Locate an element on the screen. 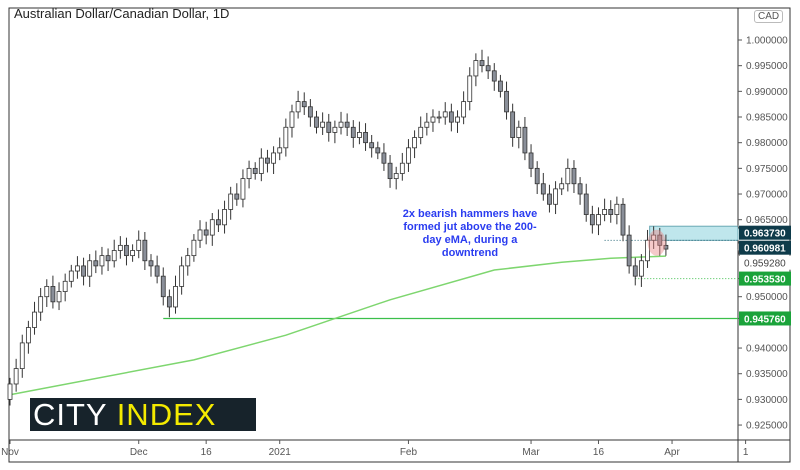 The width and height of the screenshot is (800, 470). price-label-0.959280: 0.959280 is located at coordinates (765, 264).